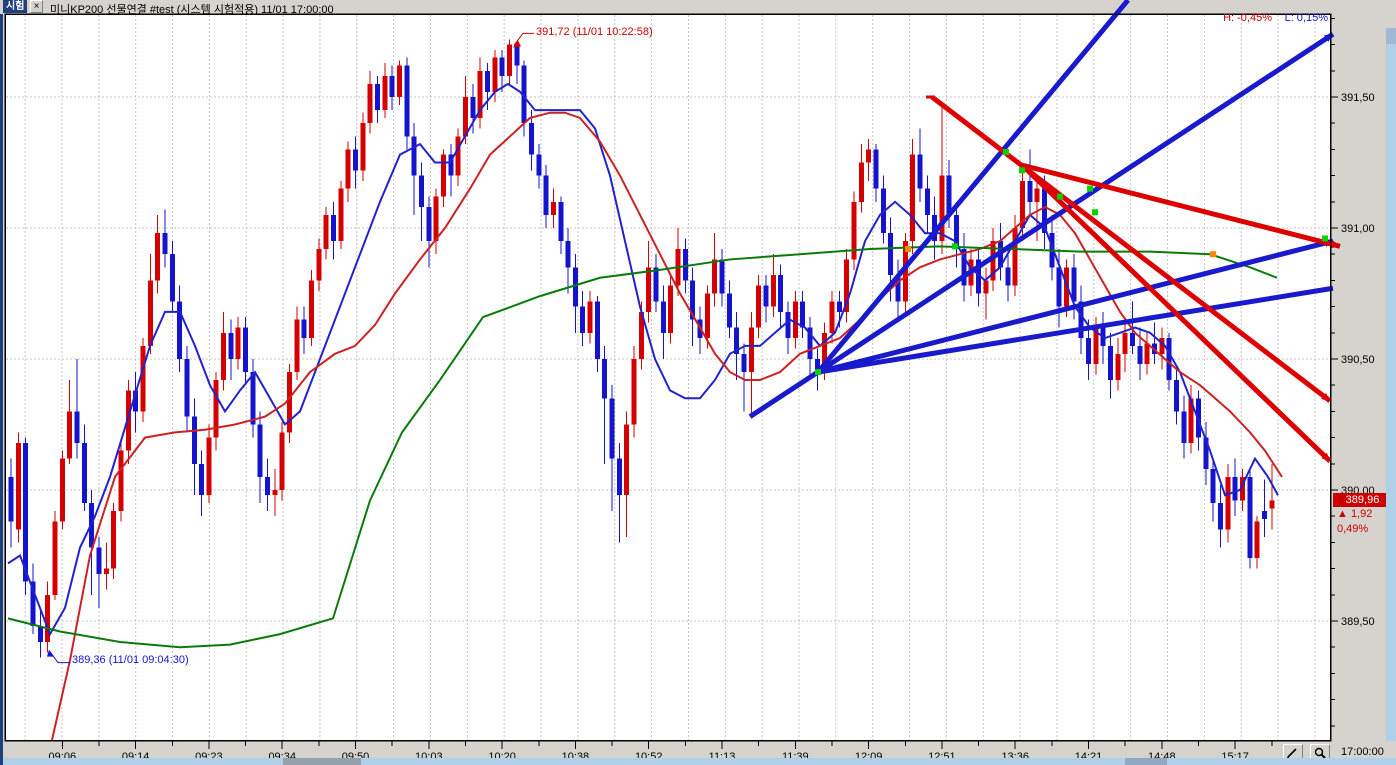  I want to click on tab-label: 시험, so click(15, 6).